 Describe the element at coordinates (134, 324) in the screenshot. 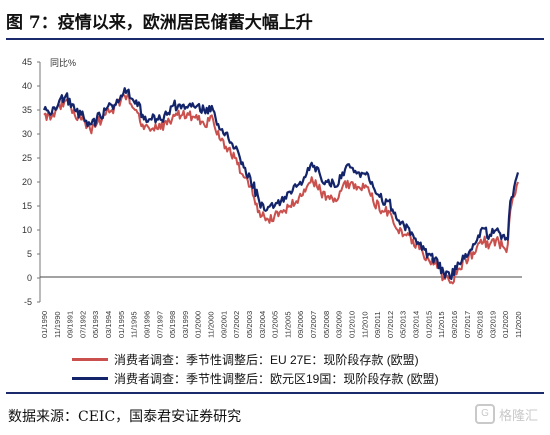

I see `x-tick-label: 11/1995` at that location.